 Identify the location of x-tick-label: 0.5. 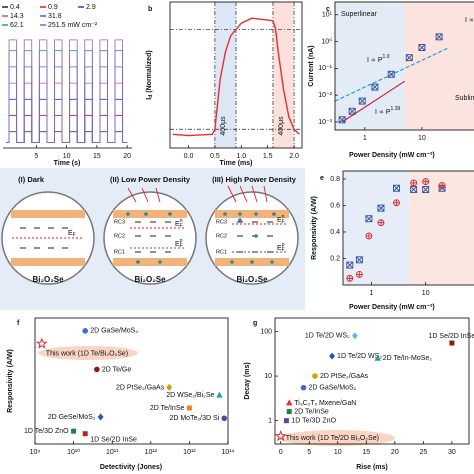
(215, 156).